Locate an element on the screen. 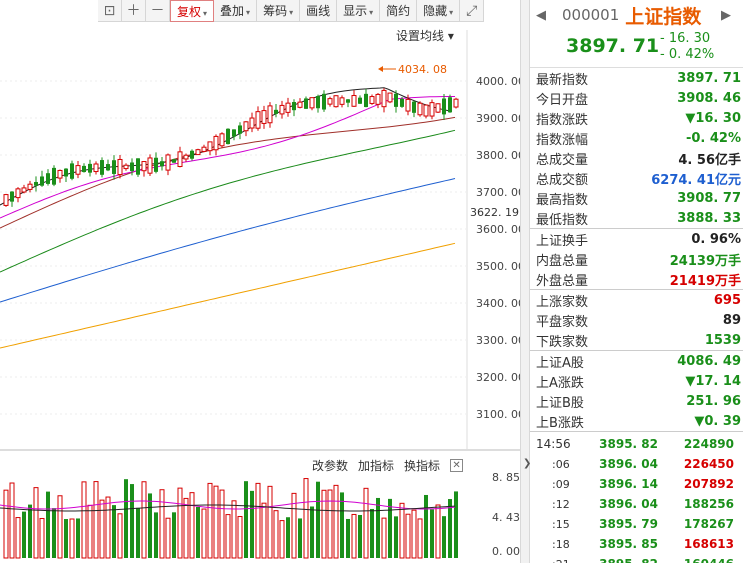 Image resolution: width=743 pixels, height=563 pixels. lock-icon: ⊡ is located at coordinates (110, 11).